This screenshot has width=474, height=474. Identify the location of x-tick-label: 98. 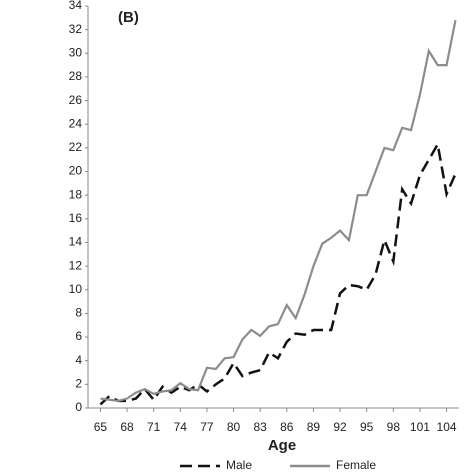
(394, 427).